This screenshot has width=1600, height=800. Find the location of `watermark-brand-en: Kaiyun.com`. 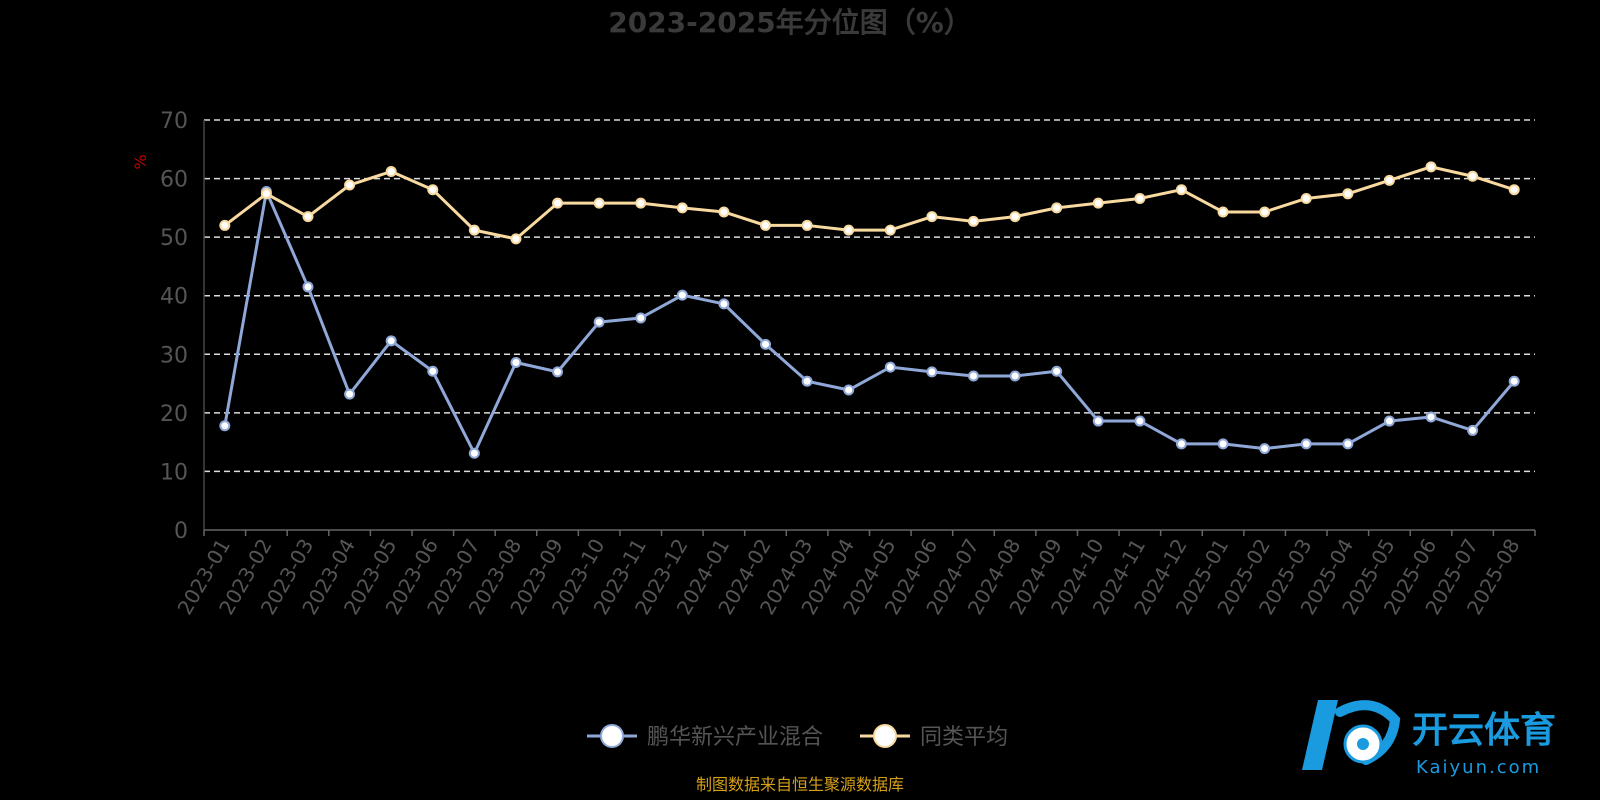

watermark-brand-en: Kaiyun.com is located at coordinates (1478, 767).